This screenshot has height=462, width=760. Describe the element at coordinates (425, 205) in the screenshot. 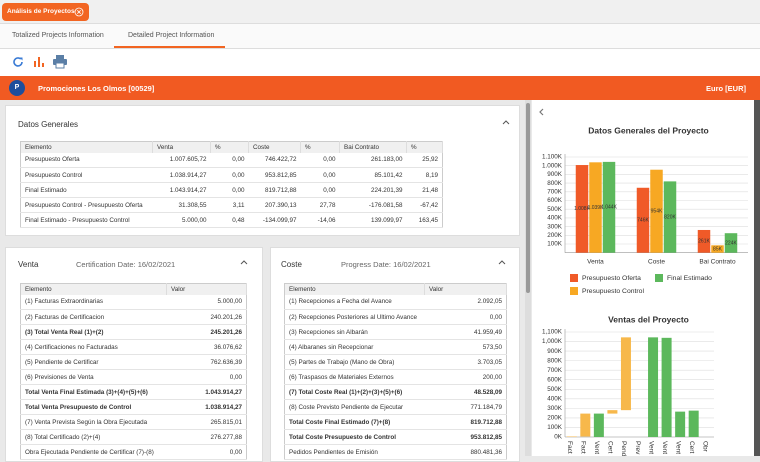

I see `cell-value: -67,42` at that location.